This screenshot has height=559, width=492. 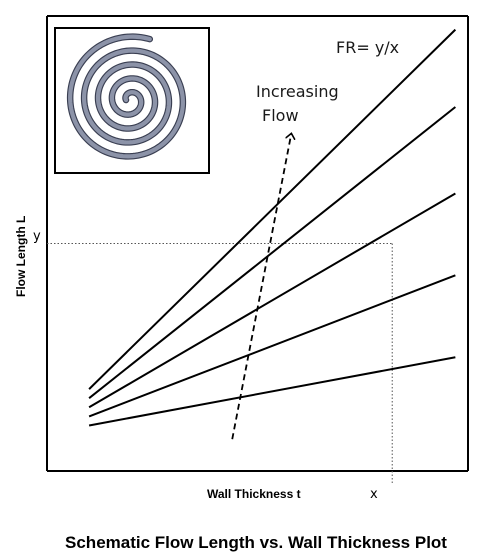 What do you see at coordinates (261, 287) in the screenshot?
I see `increasing-flow-arrow` at bounding box center [261, 287].